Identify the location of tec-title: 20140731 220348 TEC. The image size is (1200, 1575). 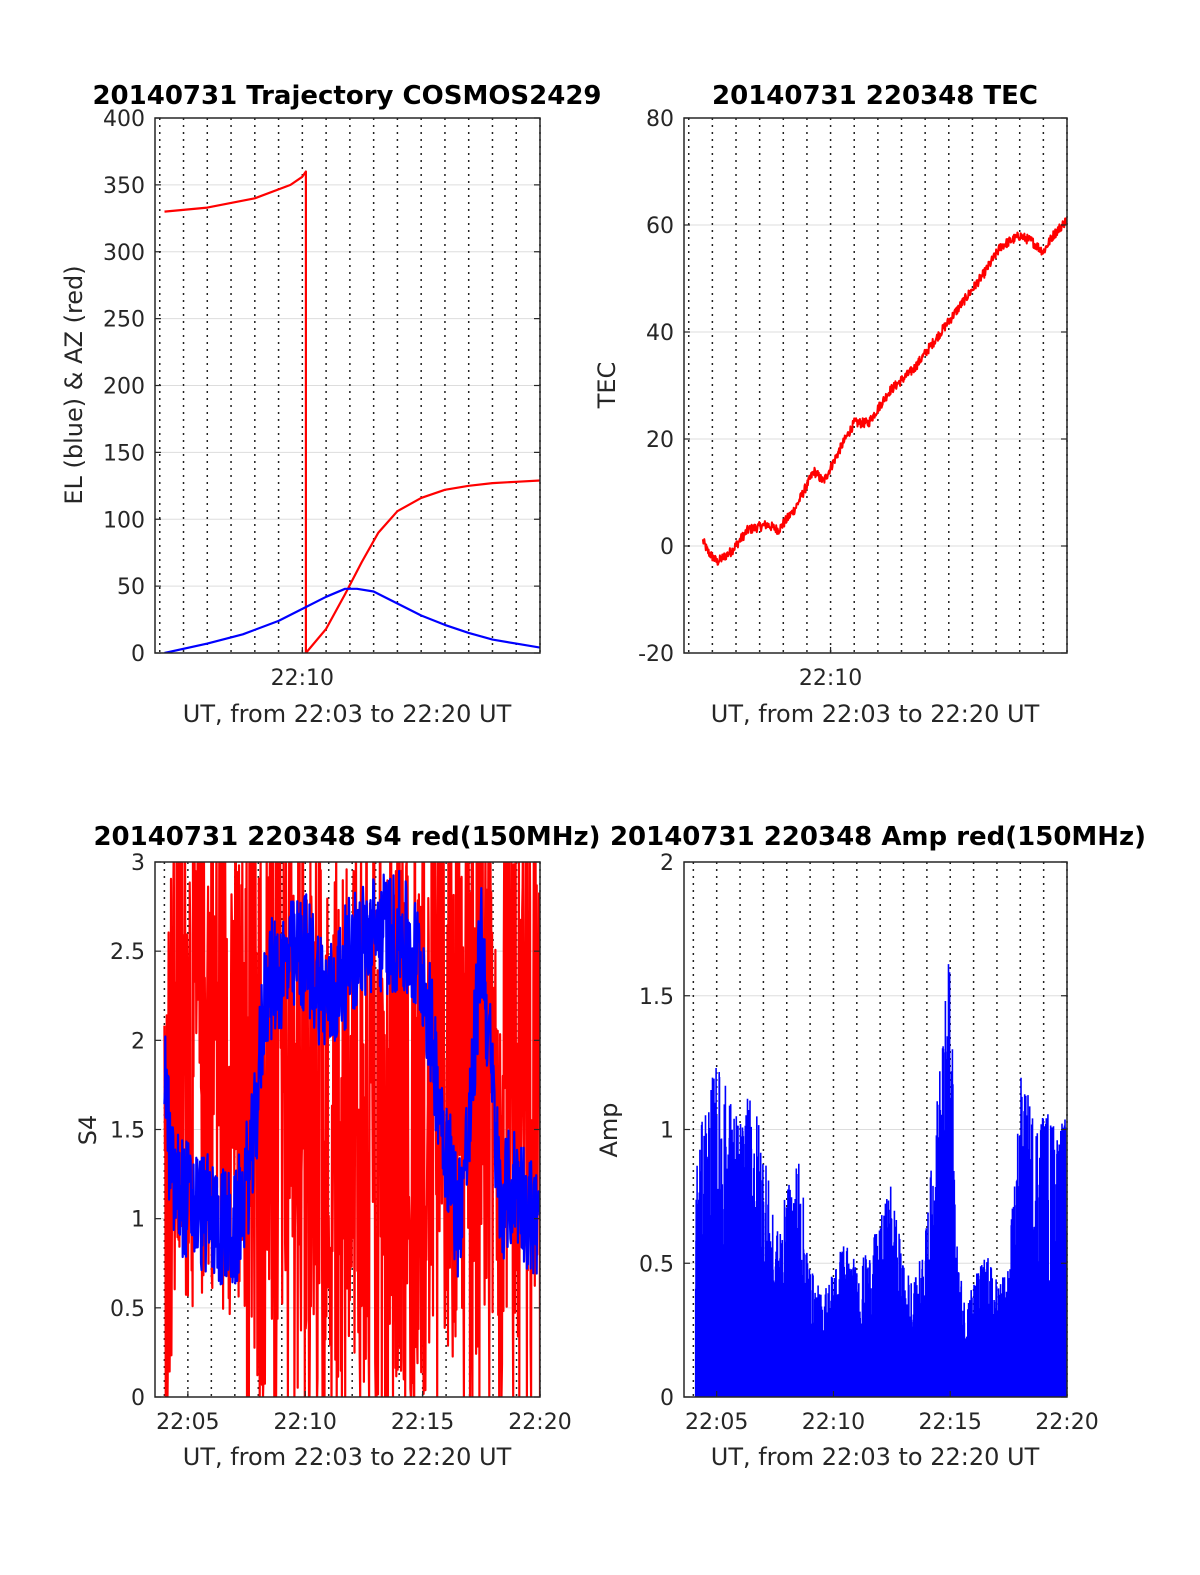
(875, 96).